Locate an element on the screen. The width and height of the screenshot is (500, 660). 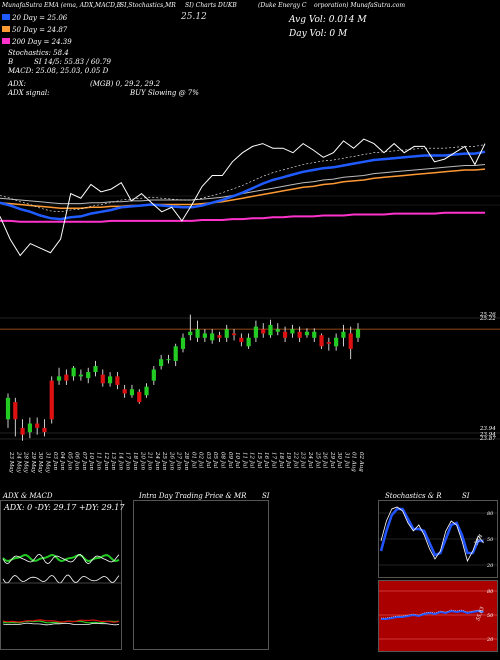
x-tick-label: 20 Jun is located at coordinates (142, 460).